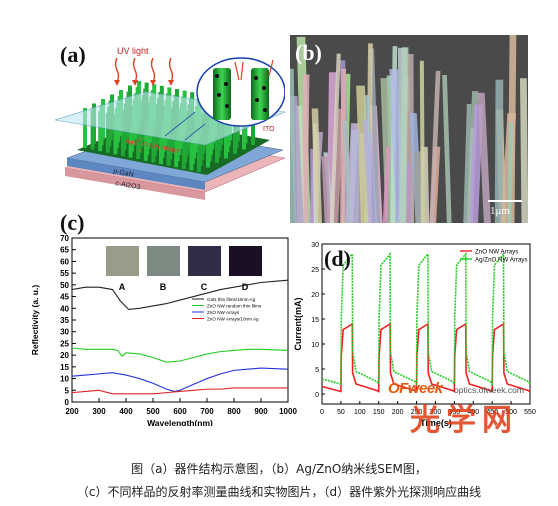 Image resolution: width=558 pixels, height=506 pixels. What do you see at coordinates (317, 370) in the screenshot?
I see `y-tick-label: 5` at bounding box center [317, 370].